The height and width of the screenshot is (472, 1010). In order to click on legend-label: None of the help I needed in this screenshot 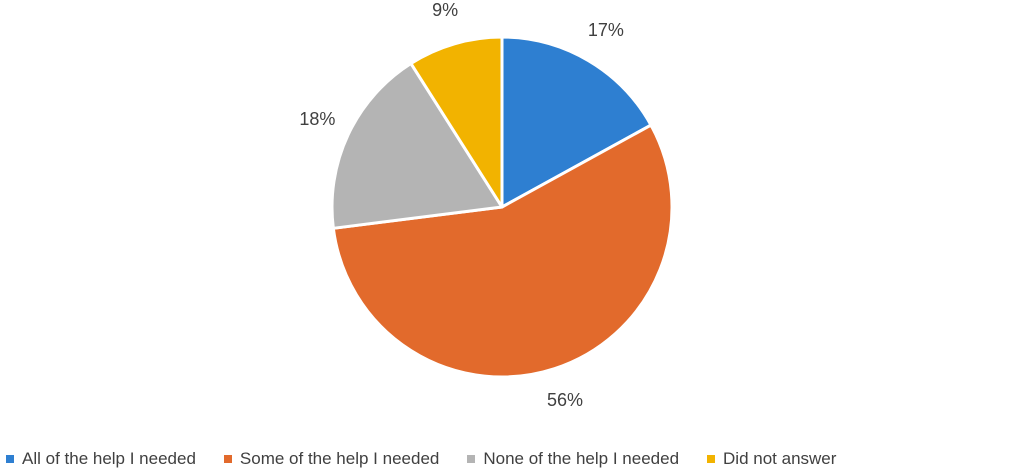, I will do `click(581, 458)`.